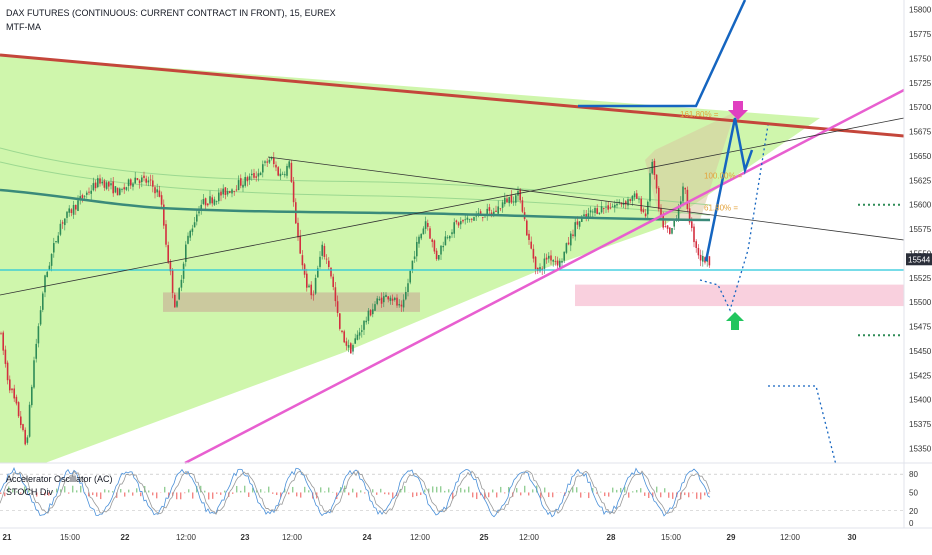 This screenshot has height=555, width=932. What do you see at coordinates (920, 424) in the screenshot?
I see `y-tick-label: 15375` at bounding box center [920, 424].